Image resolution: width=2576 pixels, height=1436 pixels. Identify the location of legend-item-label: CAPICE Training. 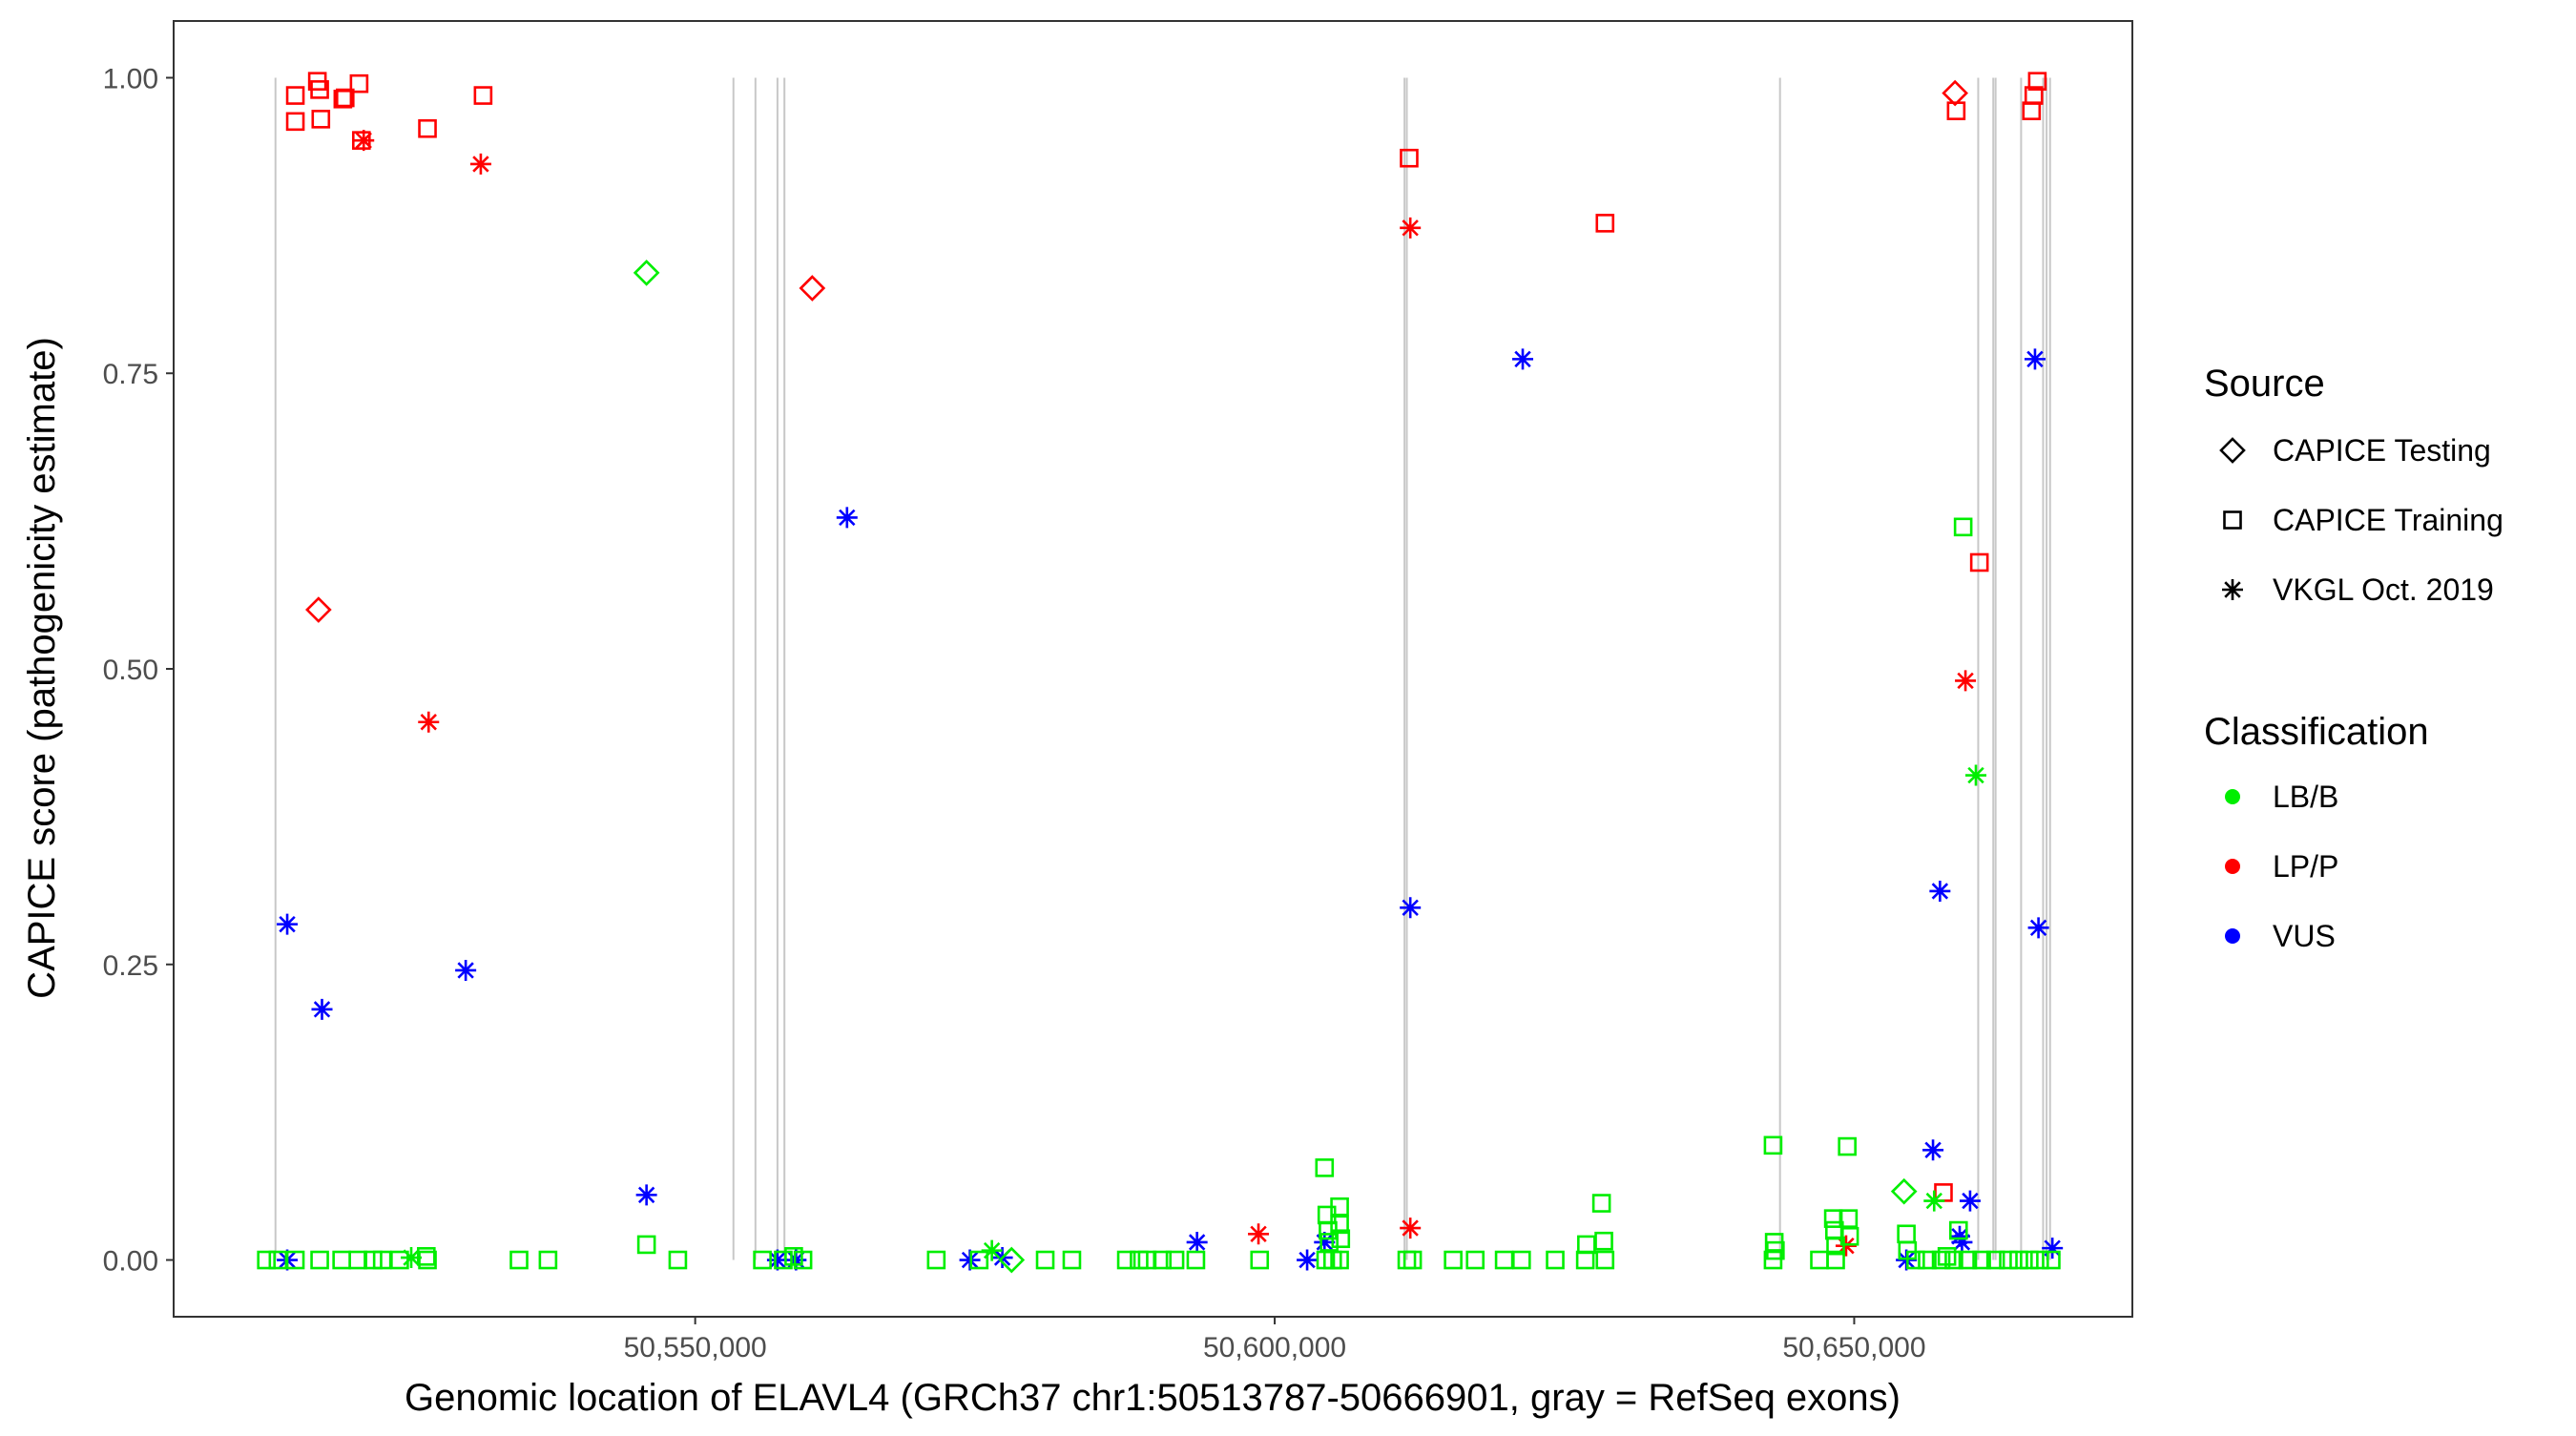
(2388, 520).